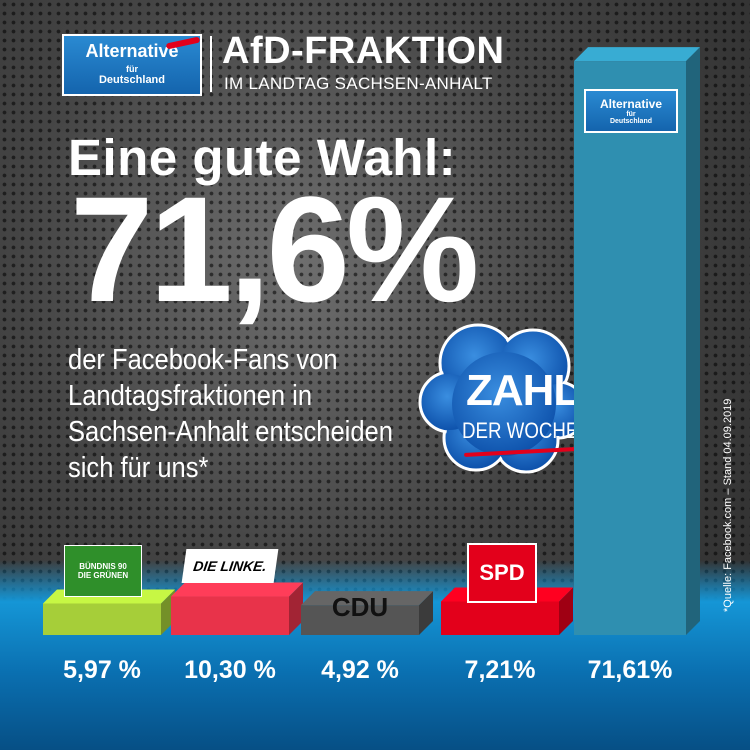 Image resolution: width=750 pixels, height=750 pixels. I want to click on party-logo-text: DIE LINKE., so click(230, 565).